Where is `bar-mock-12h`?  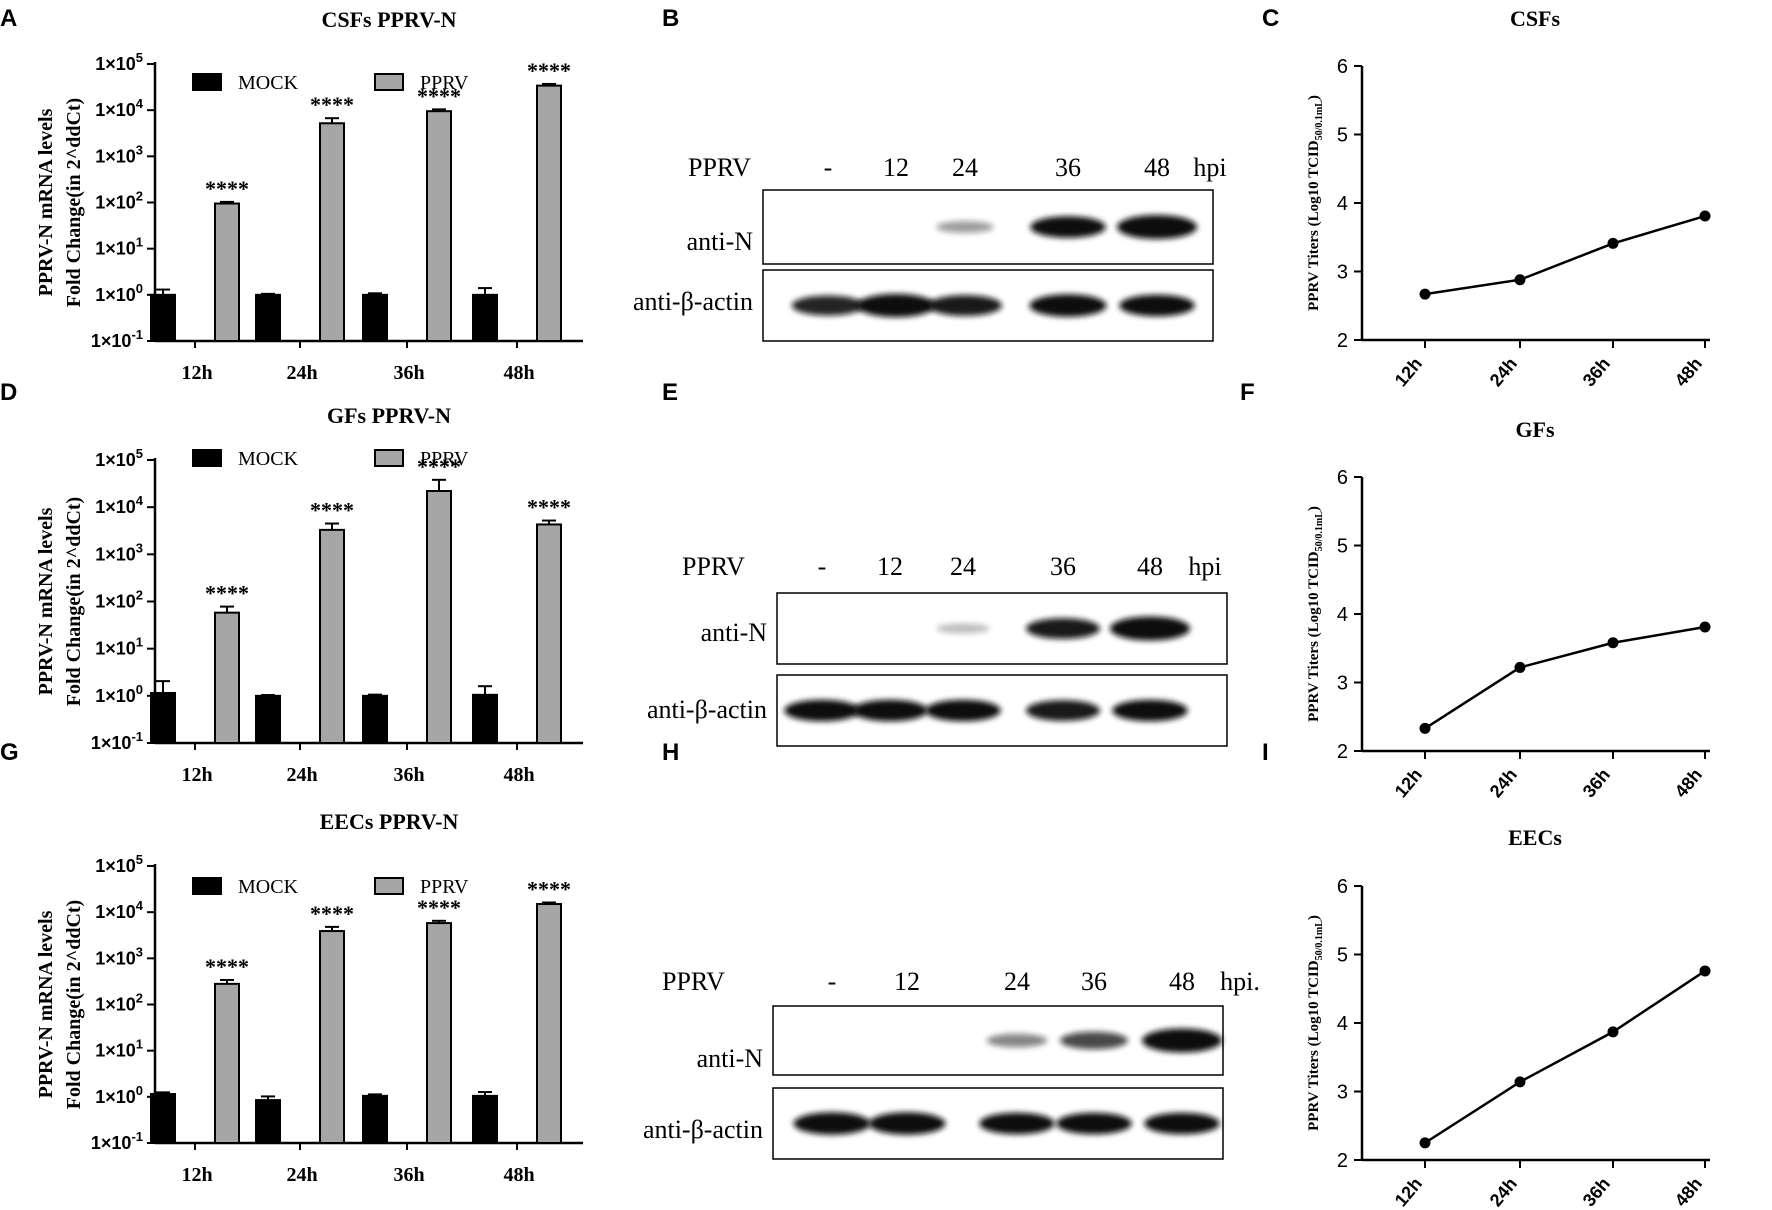
bar-mock-12h is located at coordinates (163, 318).